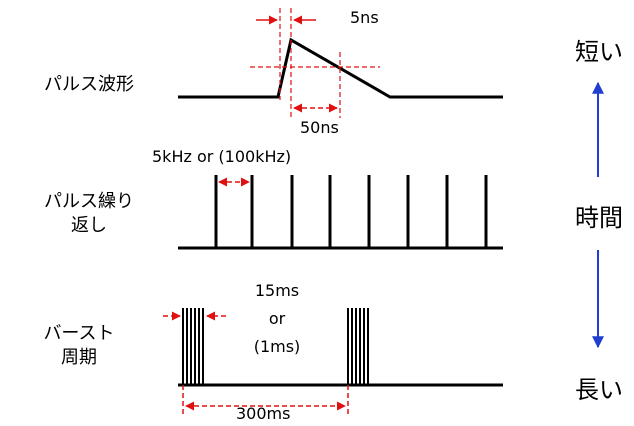  I want to click on repetition-rate-label: 5kHz or (100kHz), so click(222, 156).